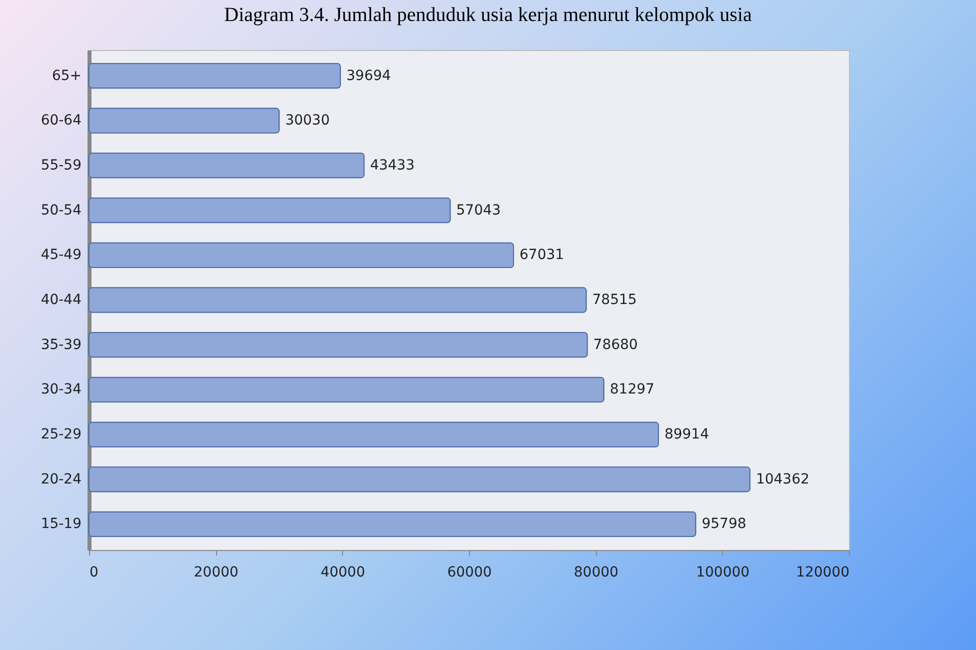 Image resolution: width=976 pixels, height=650 pixels. What do you see at coordinates (392, 165) in the screenshot?
I see `data-label: 43433` at bounding box center [392, 165].